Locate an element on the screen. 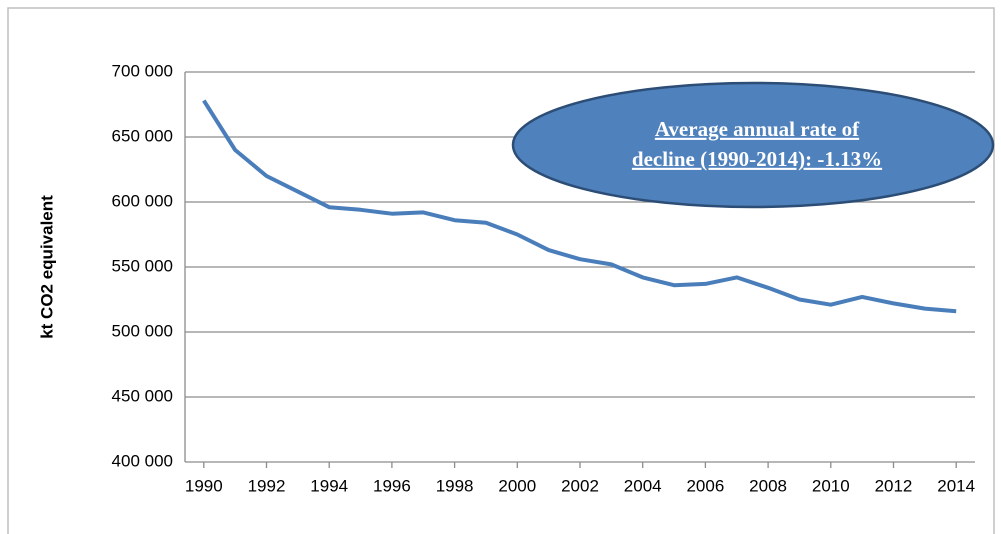  annotation-bubble is located at coordinates (753, 145).